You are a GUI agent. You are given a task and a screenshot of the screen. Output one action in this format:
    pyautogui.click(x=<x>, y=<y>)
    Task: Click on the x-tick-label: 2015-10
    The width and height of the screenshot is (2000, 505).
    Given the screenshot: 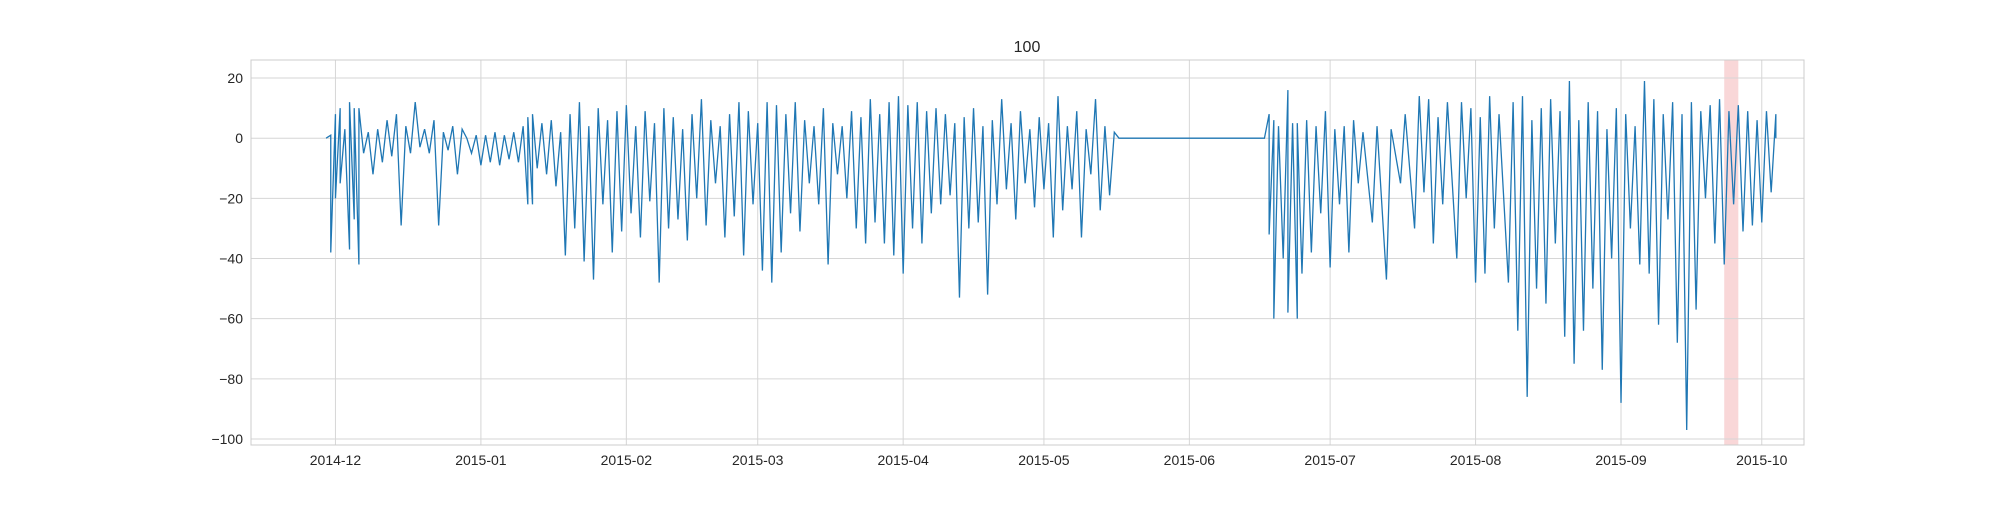 What is the action you would take?
    pyautogui.click(x=1762, y=460)
    